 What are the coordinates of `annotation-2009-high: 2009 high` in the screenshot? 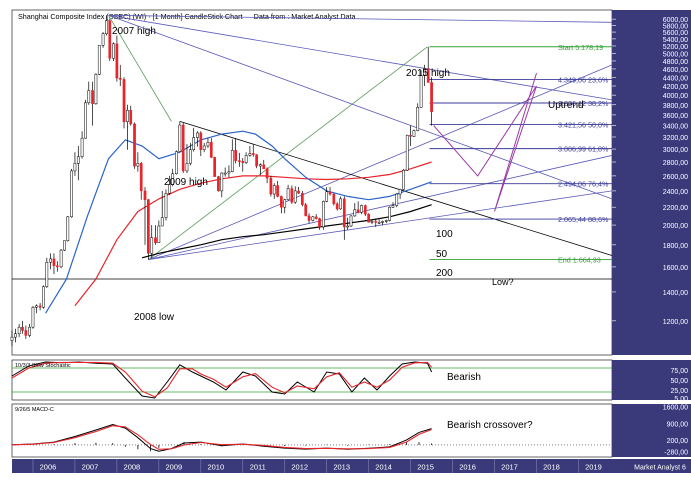 It's located at (186, 182).